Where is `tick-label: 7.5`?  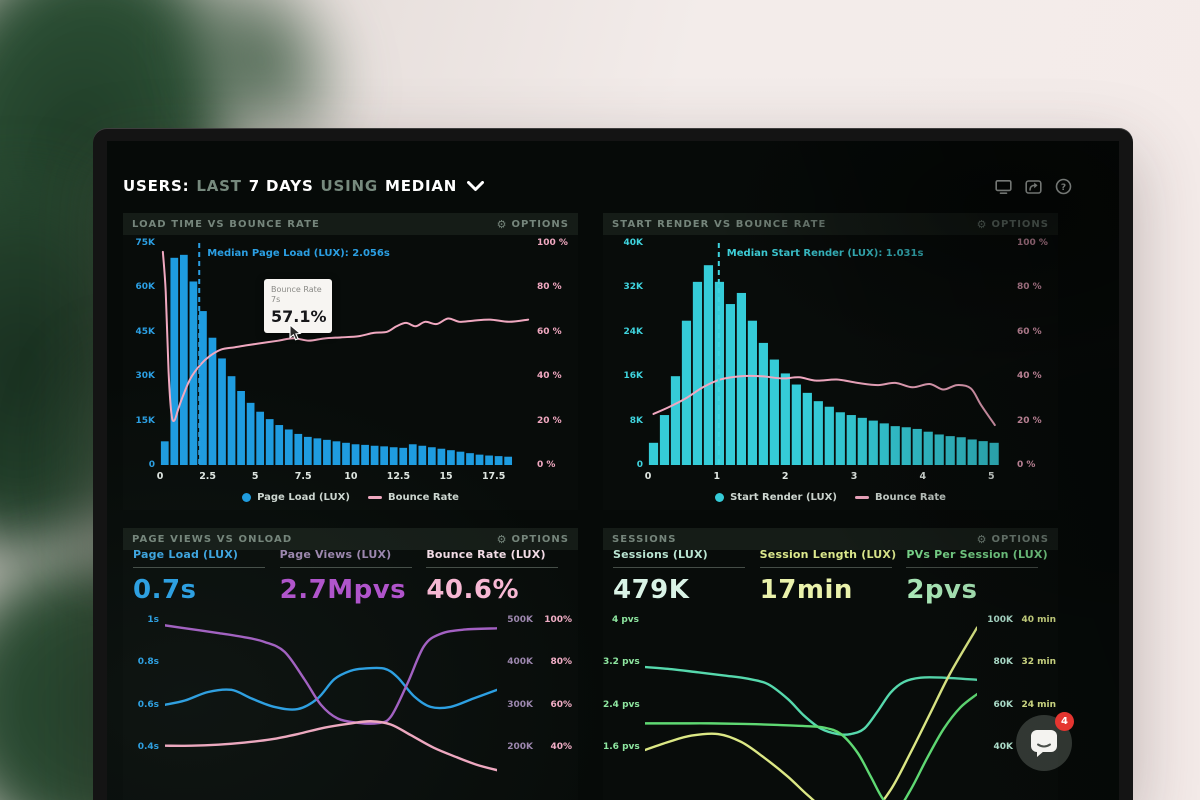 tick-label: 7.5 is located at coordinates (303, 476).